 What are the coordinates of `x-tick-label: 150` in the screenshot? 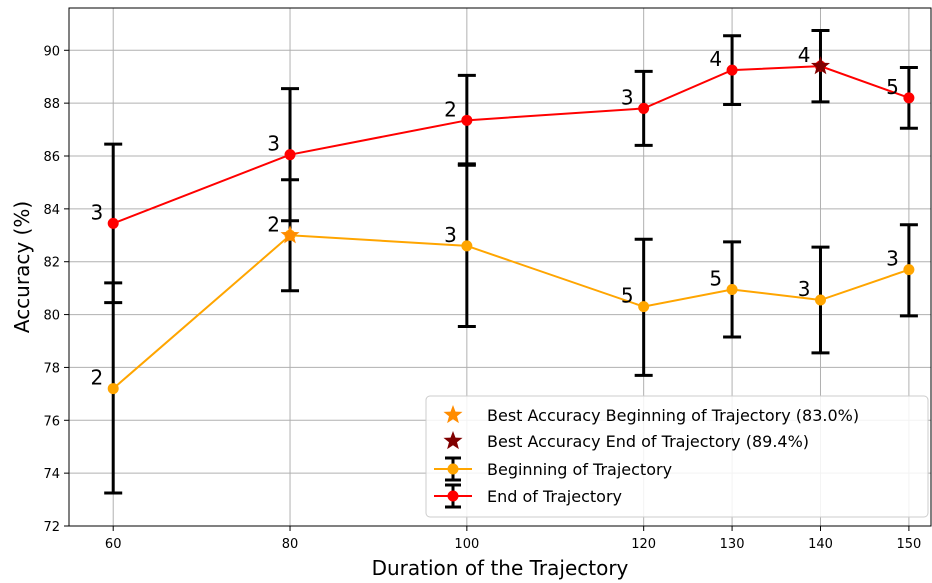 It's located at (908, 544).